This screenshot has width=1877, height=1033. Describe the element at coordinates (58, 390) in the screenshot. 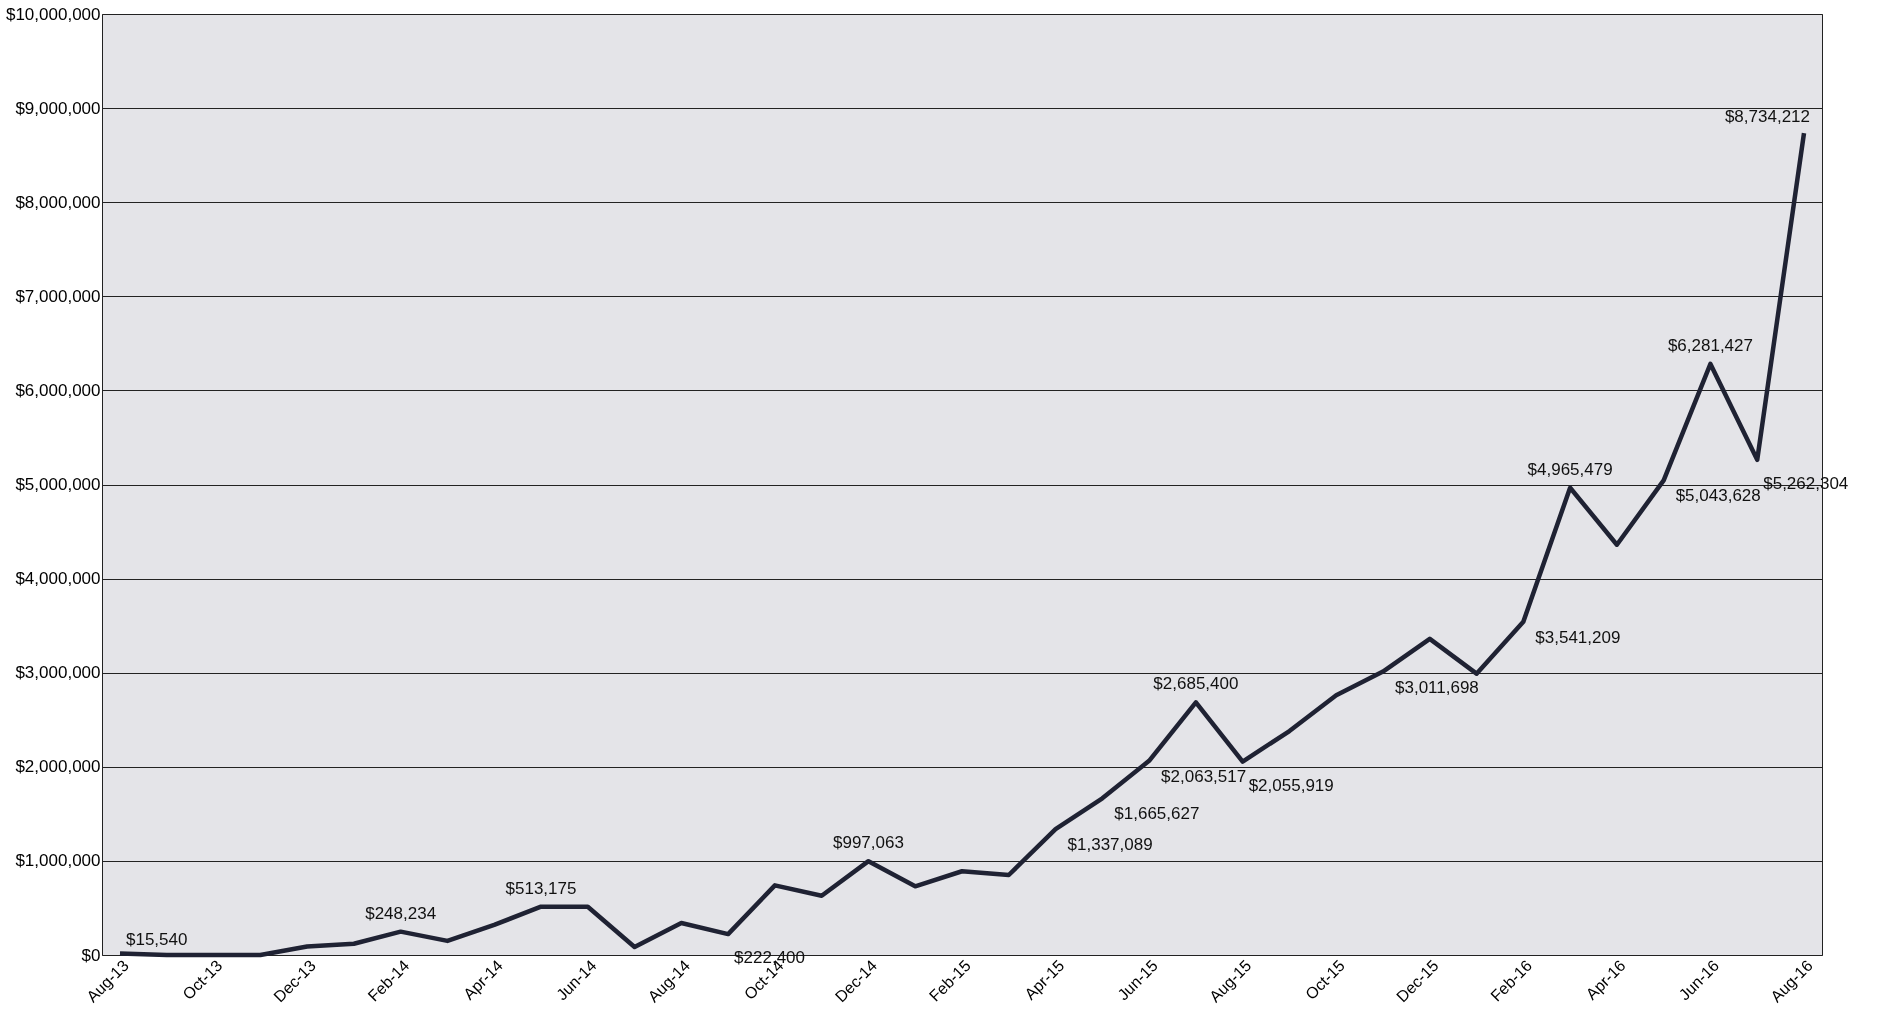

I see `y-tick-label: $6,000,000` at that location.